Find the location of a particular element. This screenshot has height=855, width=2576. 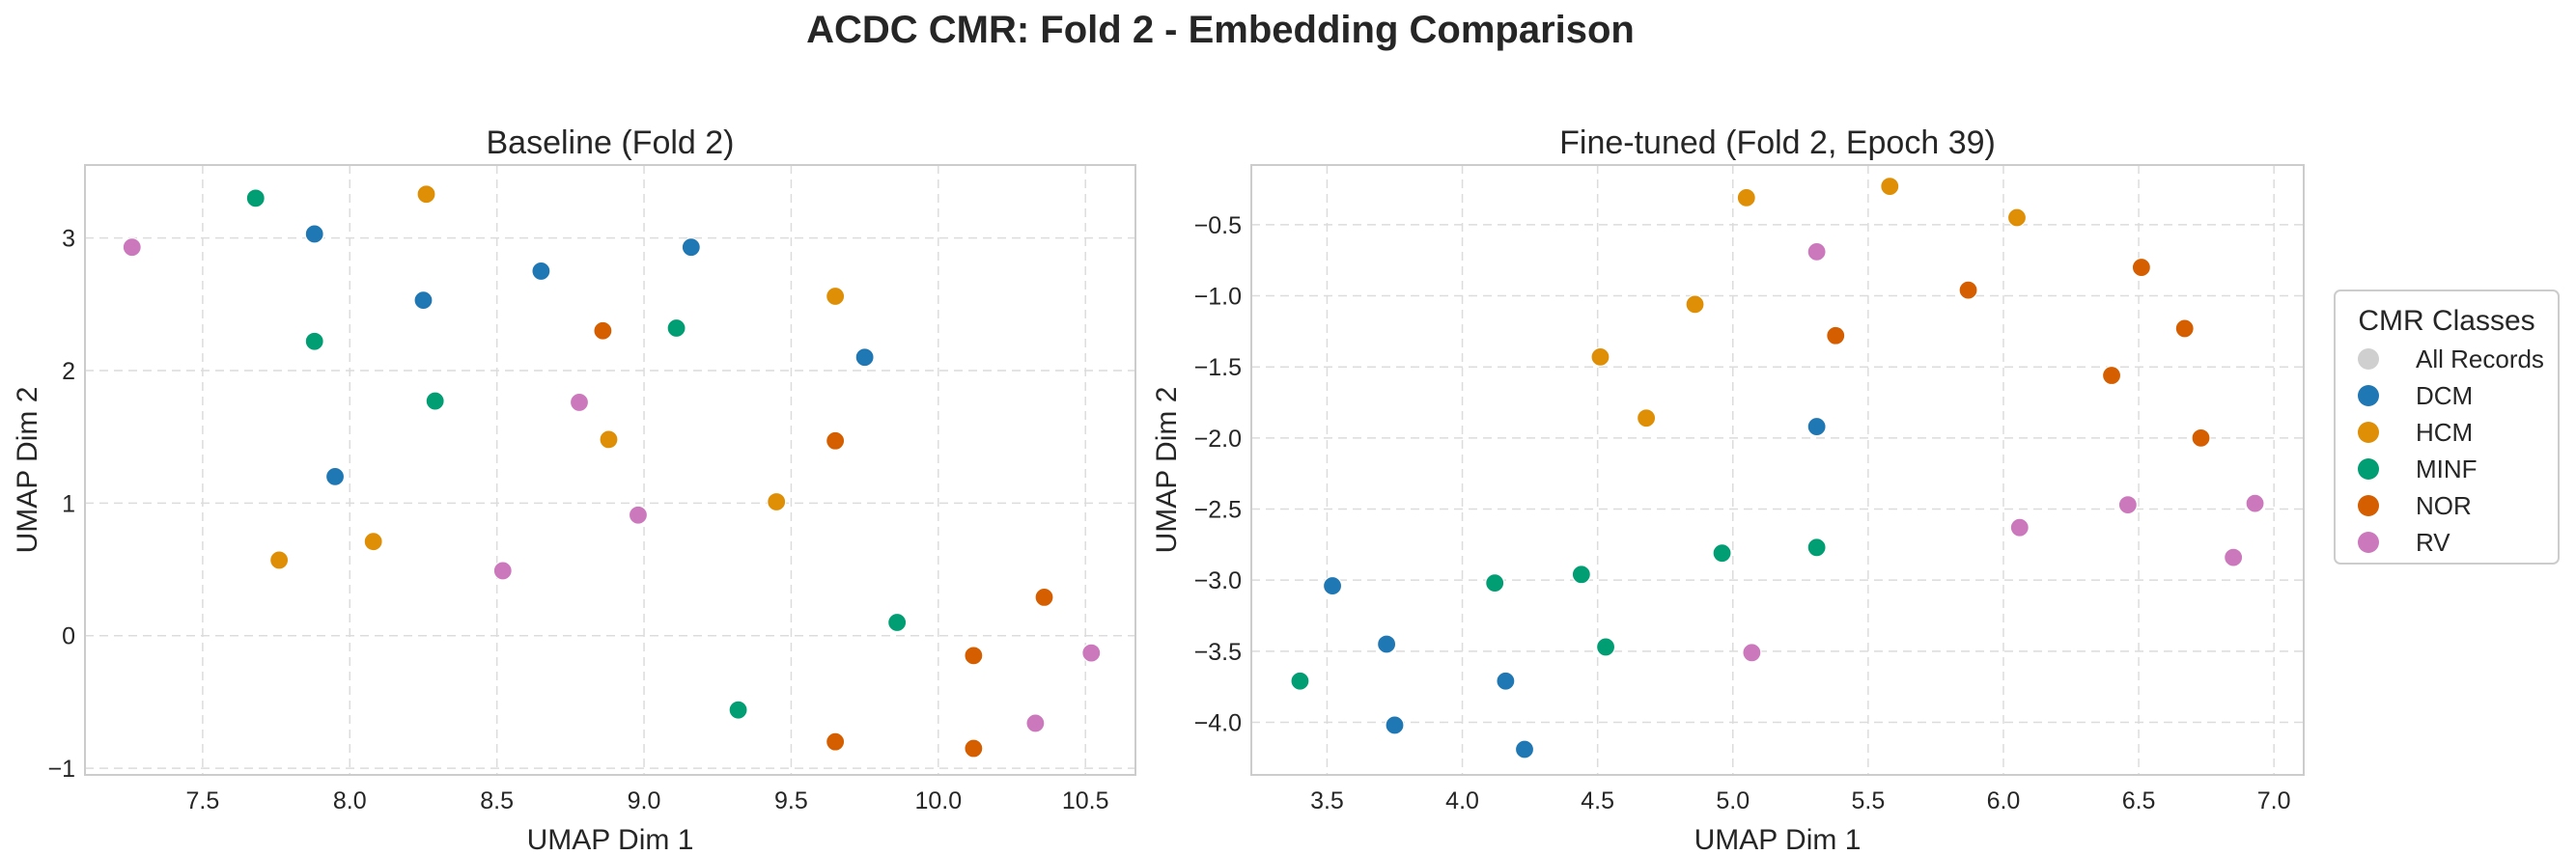

legend-title: CMR Classes is located at coordinates (2446, 321).